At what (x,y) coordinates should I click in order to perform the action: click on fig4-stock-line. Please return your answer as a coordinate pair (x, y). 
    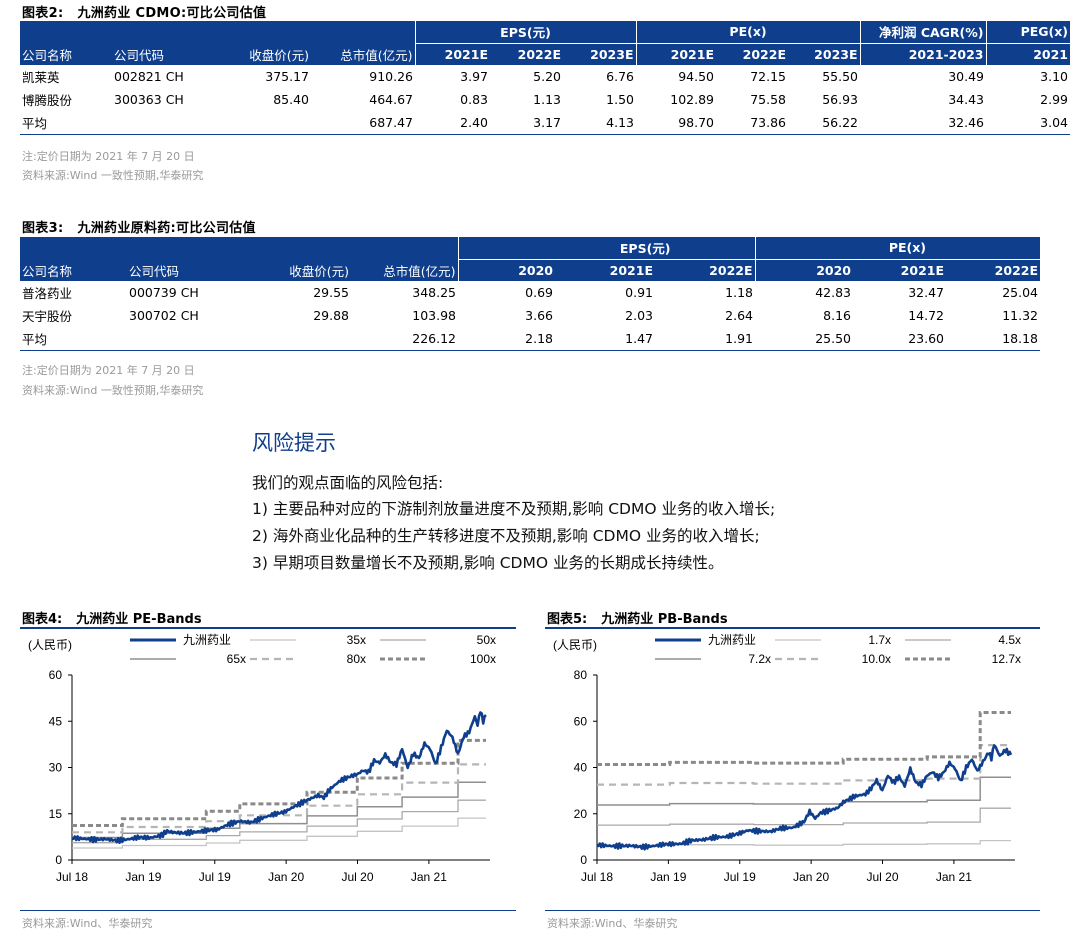
    Looking at the image, I should click on (279, 777).